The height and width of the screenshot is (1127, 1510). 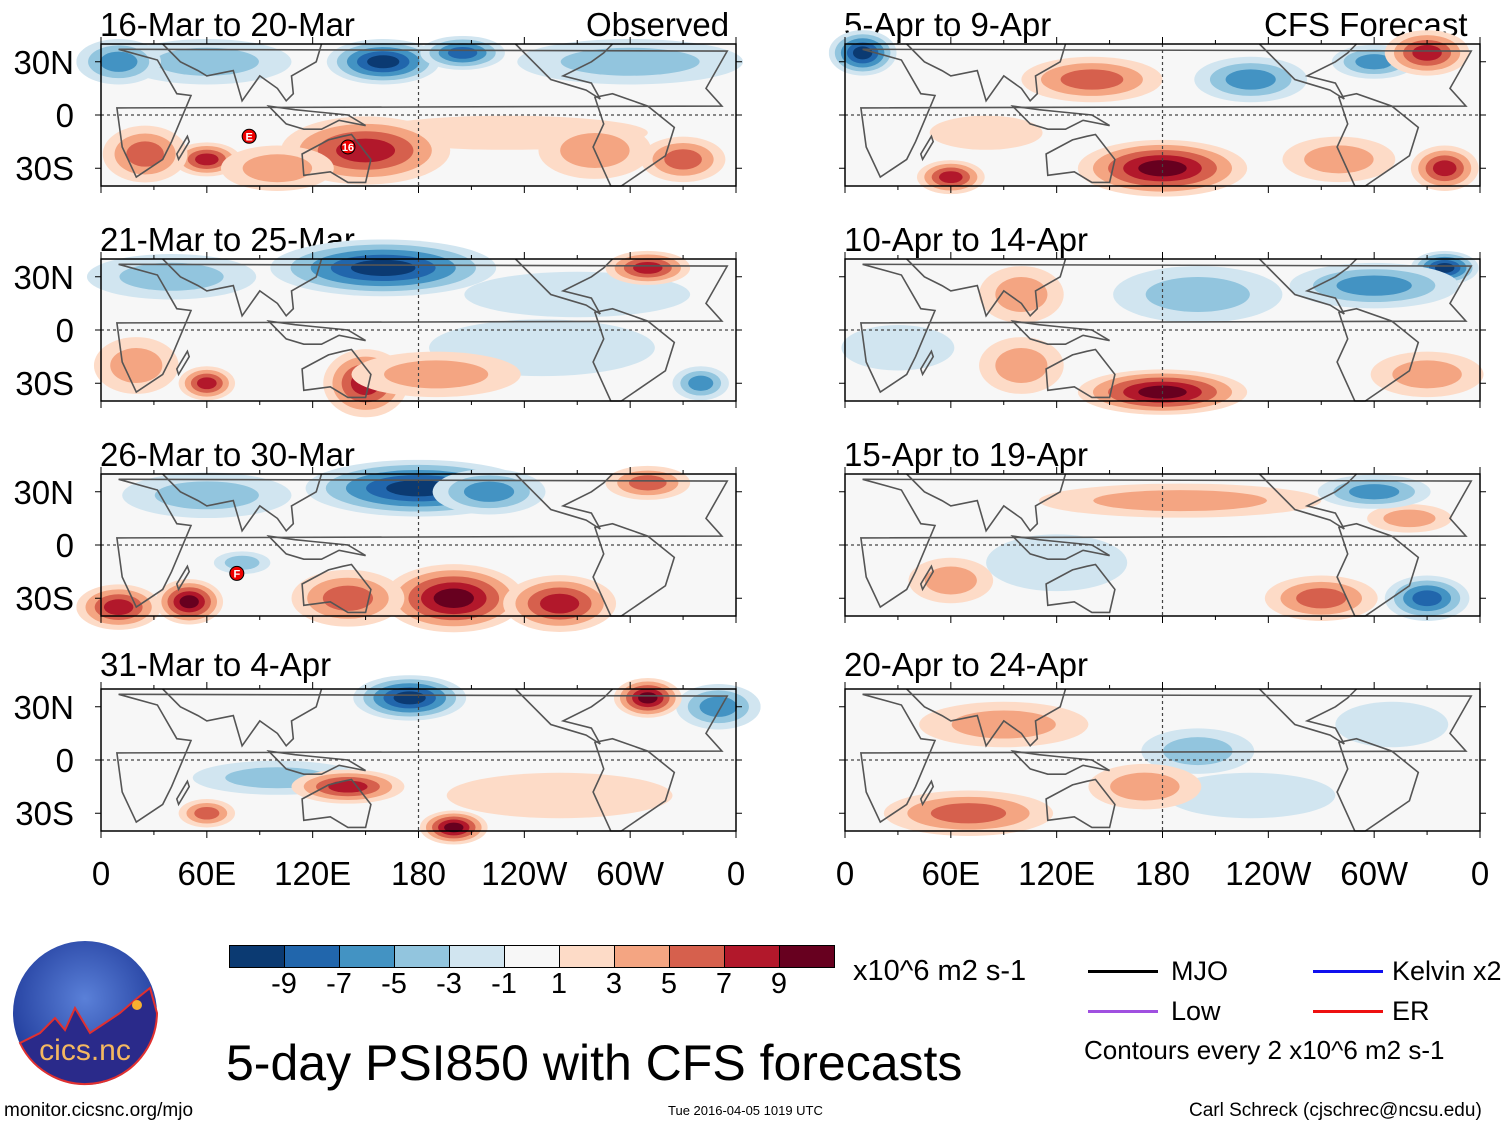 I want to click on colorbar-label: -9, so click(x=284, y=984).